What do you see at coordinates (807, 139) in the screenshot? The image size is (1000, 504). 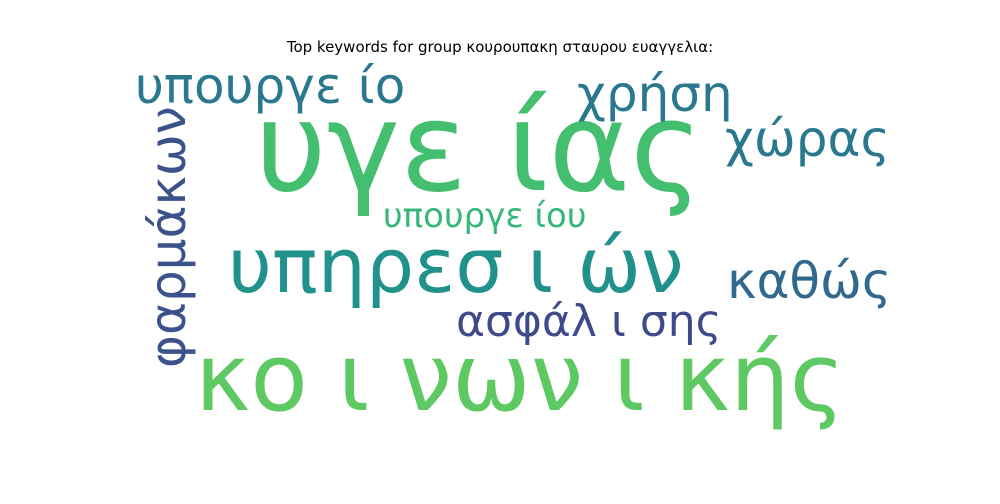 I see `word-6: χώρας` at bounding box center [807, 139].